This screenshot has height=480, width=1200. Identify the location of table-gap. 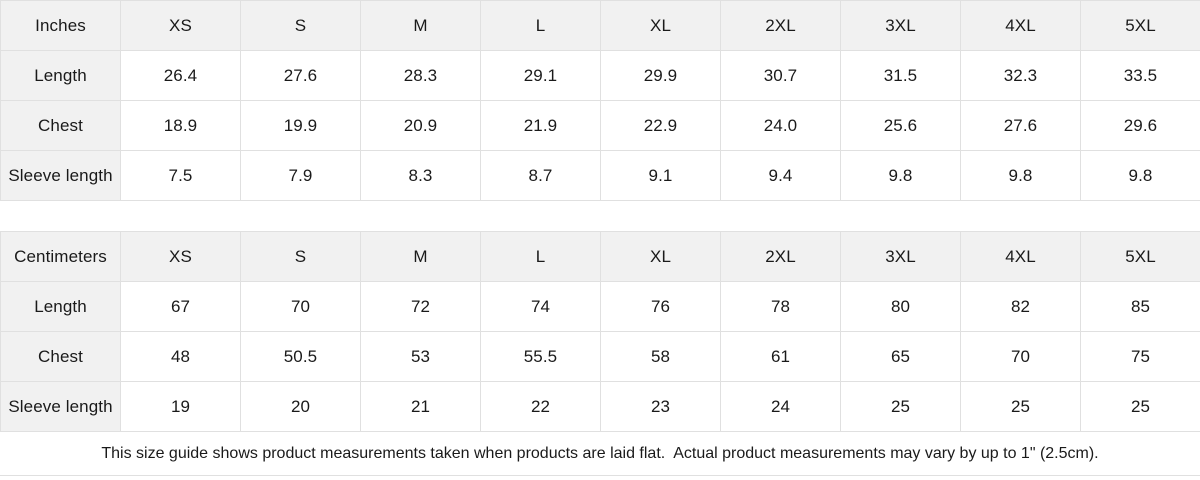
(600, 216).